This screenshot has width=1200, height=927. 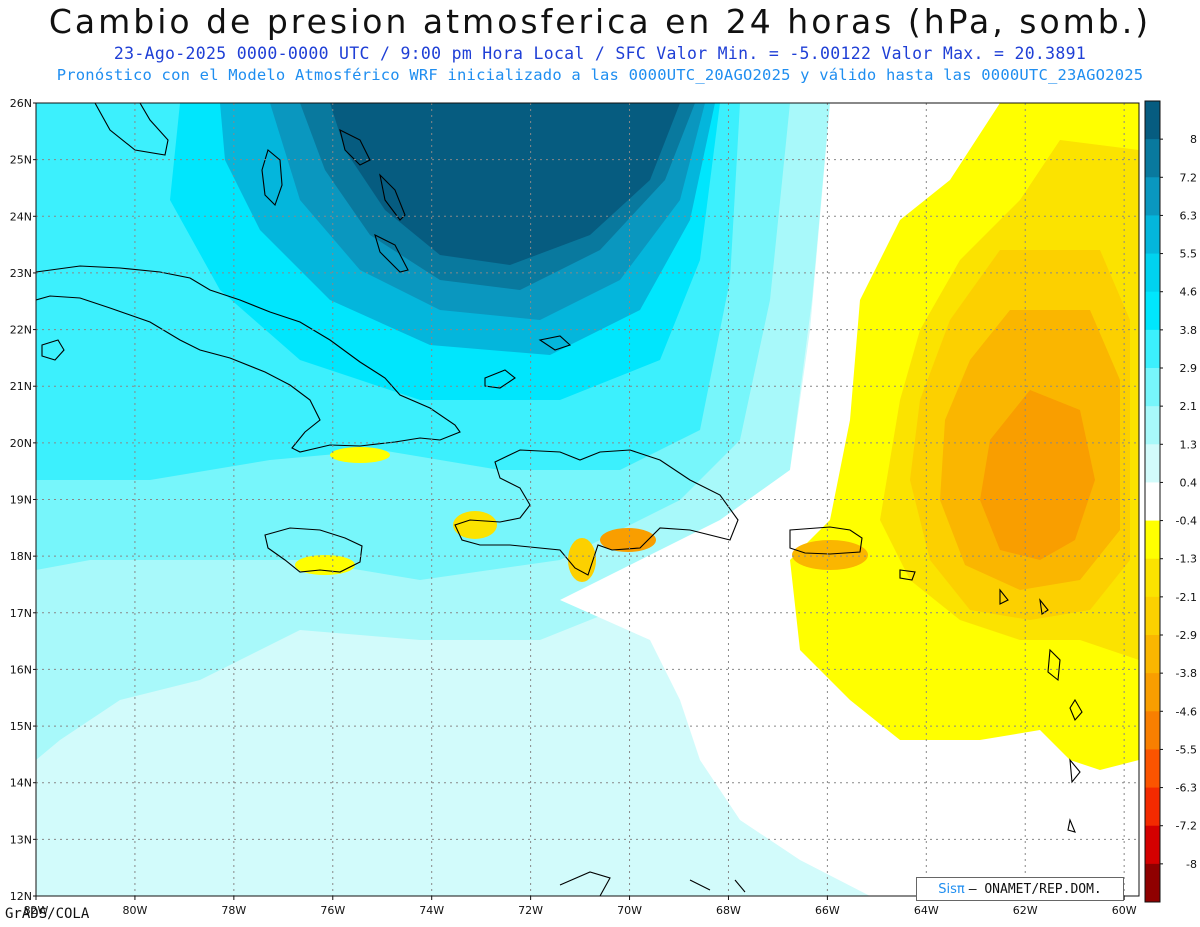 I want to click on lat-tick-label: 19N, so click(x=21, y=500).